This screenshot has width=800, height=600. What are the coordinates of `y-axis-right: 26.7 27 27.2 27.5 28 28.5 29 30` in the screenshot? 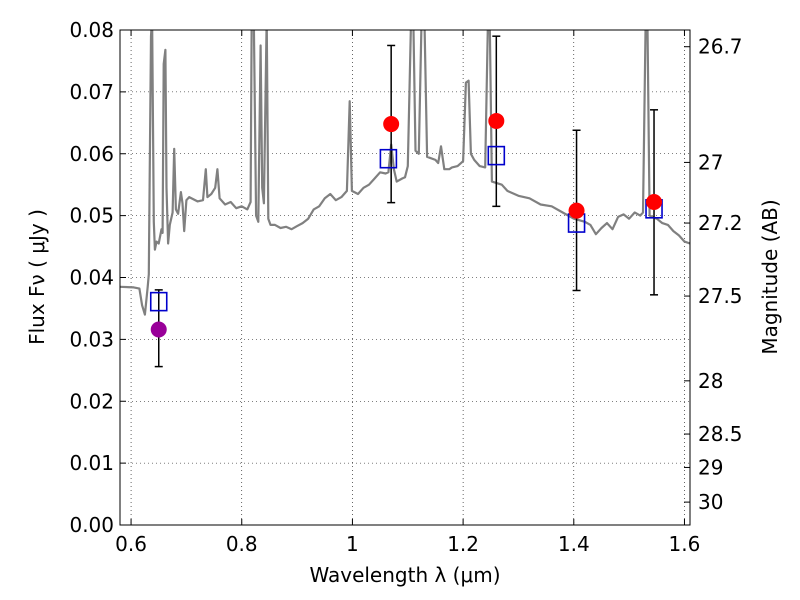 It's located at (713, 274).